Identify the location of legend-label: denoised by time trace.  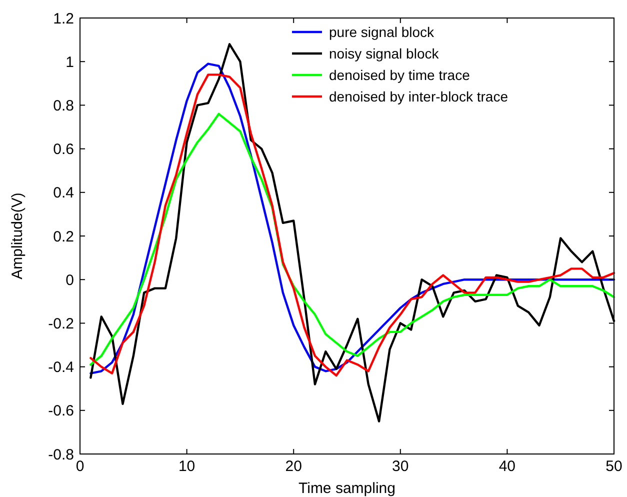
(399, 74).